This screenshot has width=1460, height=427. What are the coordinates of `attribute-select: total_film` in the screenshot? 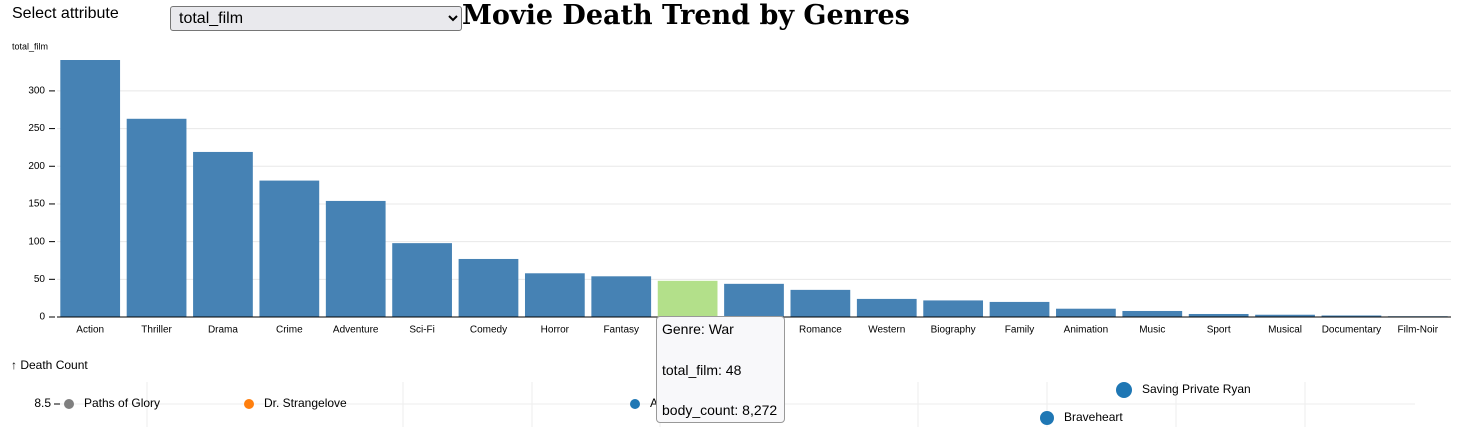 It's located at (316, 18).